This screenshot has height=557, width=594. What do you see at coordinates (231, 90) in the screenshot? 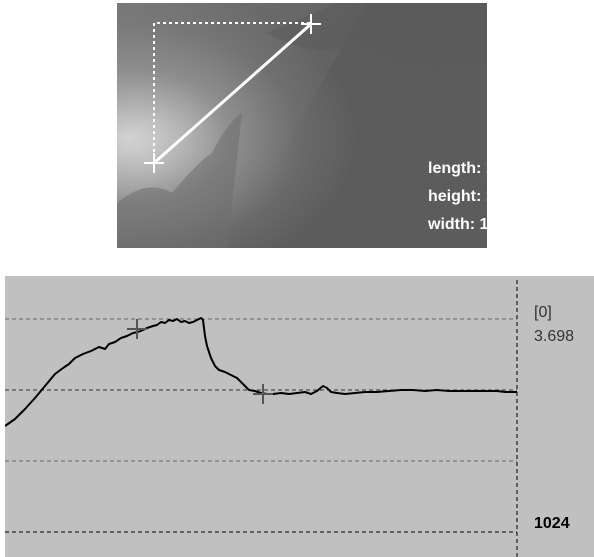
I see `bounding-box-outline` at bounding box center [231, 90].